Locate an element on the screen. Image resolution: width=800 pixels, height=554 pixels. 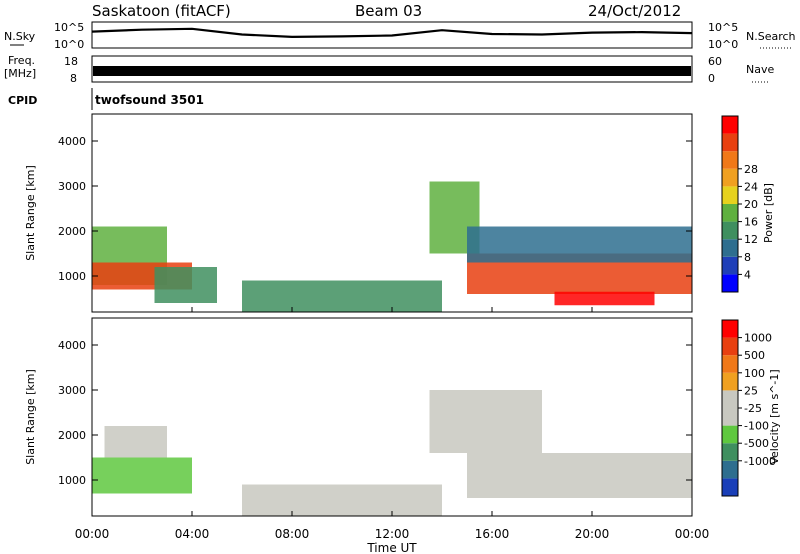
colorbar-tick-label: -25 is located at coordinates (753, 408).